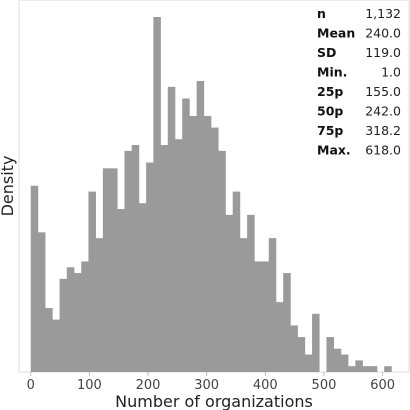  Describe the element at coordinates (324, 385) in the screenshot. I see `x-tick-label: 500` at that location.